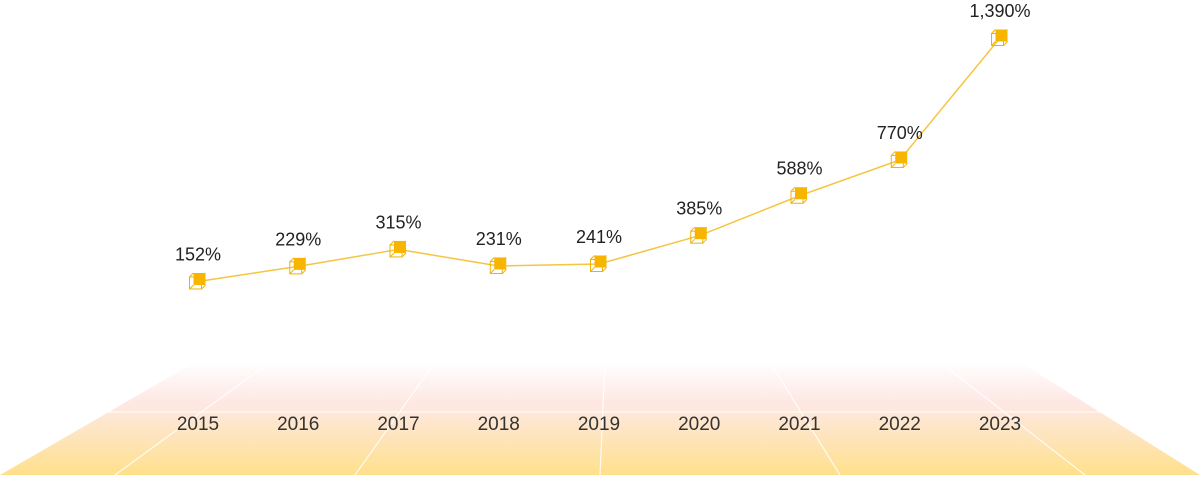 This screenshot has height=480, width=1200. What do you see at coordinates (799, 424) in the screenshot?
I see `x-tick-label-2021: 2021` at bounding box center [799, 424].